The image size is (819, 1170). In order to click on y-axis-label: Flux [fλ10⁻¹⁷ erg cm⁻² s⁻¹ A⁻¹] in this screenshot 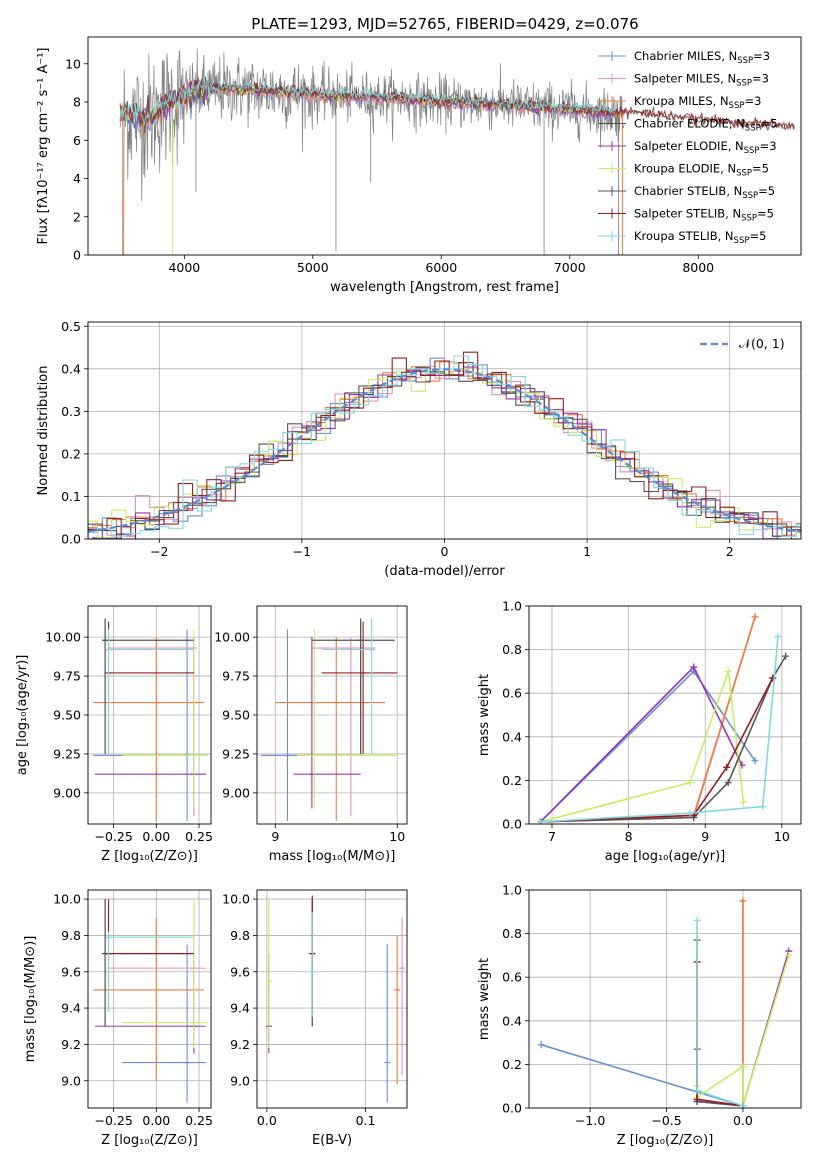, I will do `click(43, 146)`.